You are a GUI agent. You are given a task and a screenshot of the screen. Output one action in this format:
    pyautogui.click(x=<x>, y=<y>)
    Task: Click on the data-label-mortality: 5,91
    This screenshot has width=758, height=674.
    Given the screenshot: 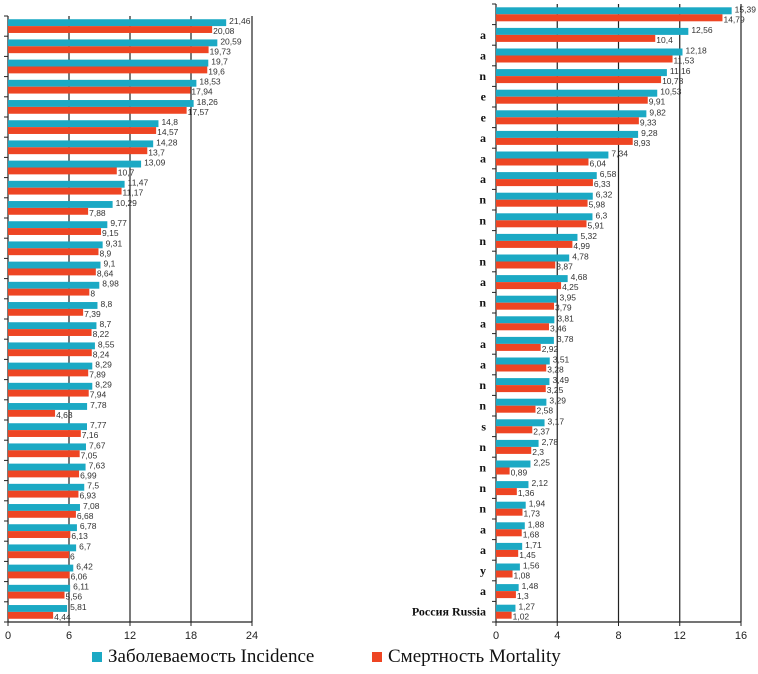 What is the action you would take?
    pyautogui.click(x=595, y=225)
    